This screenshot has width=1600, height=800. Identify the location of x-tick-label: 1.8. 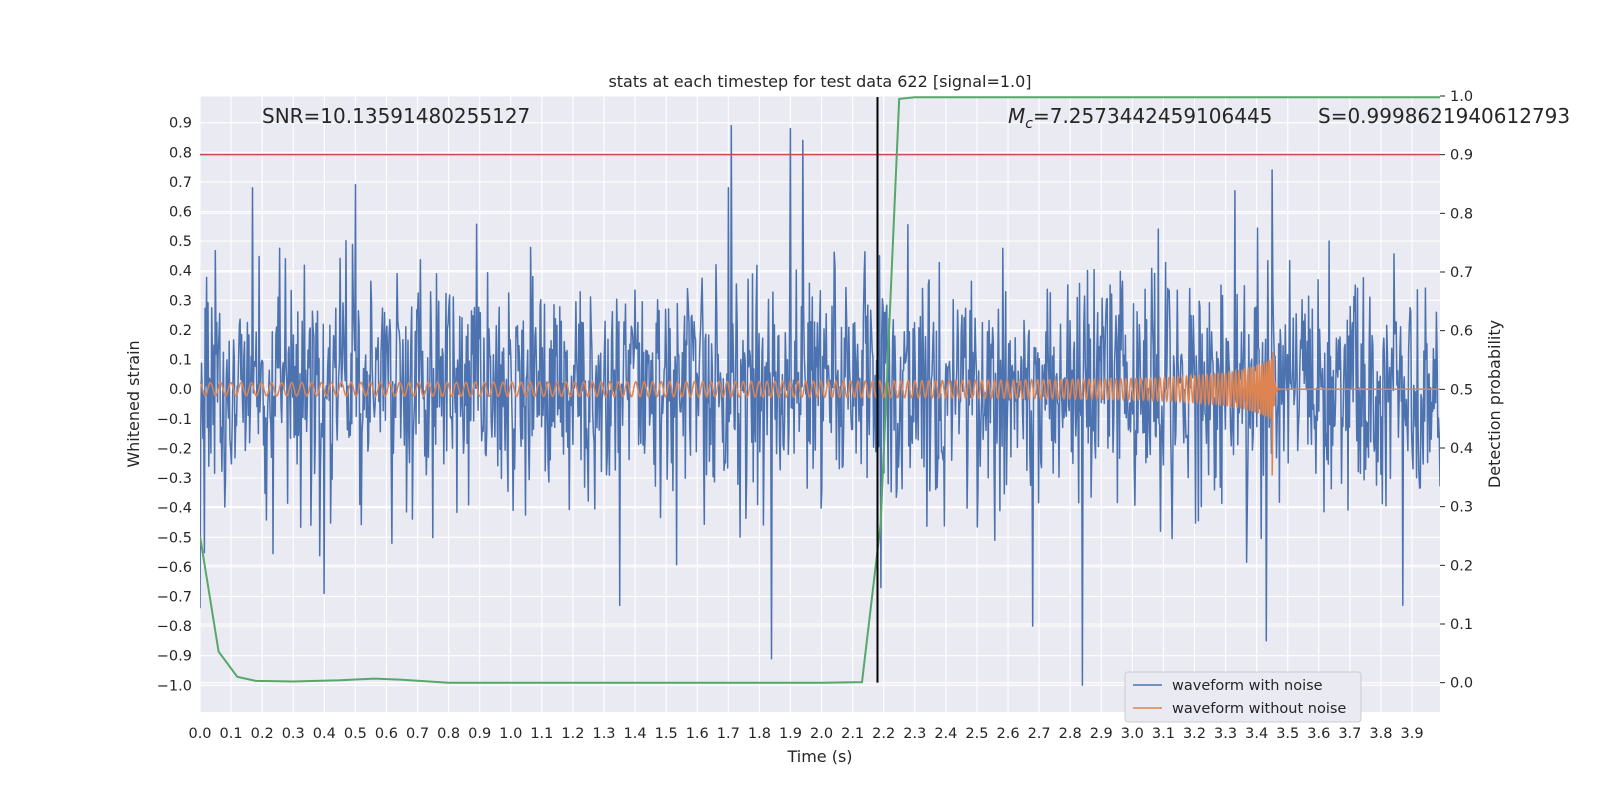
(759, 734).